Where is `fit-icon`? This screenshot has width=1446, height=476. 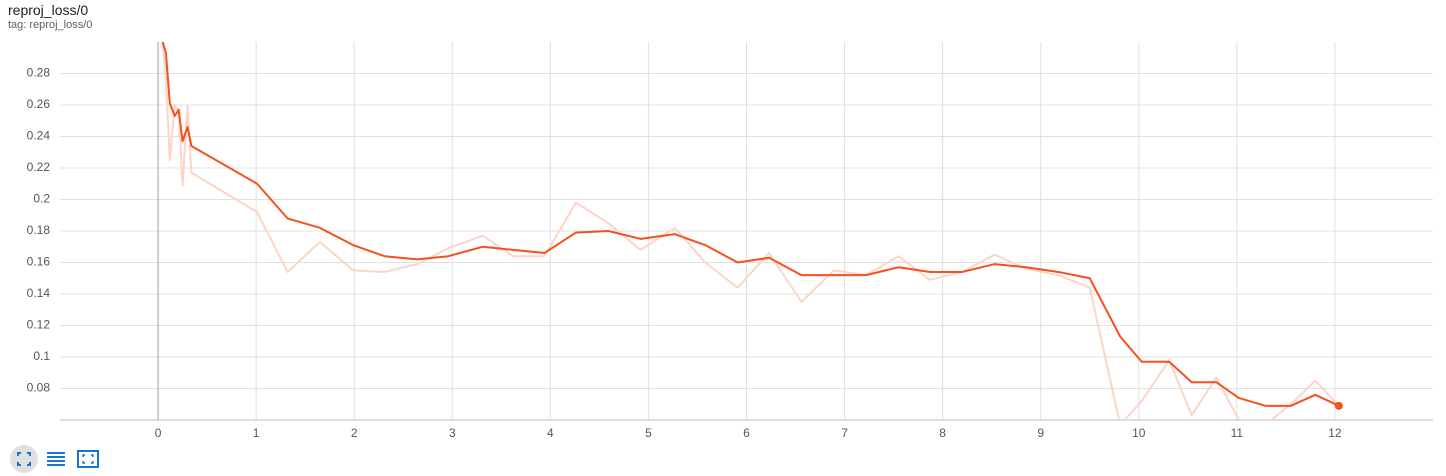 fit-icon is located at coordinates (88, 459).